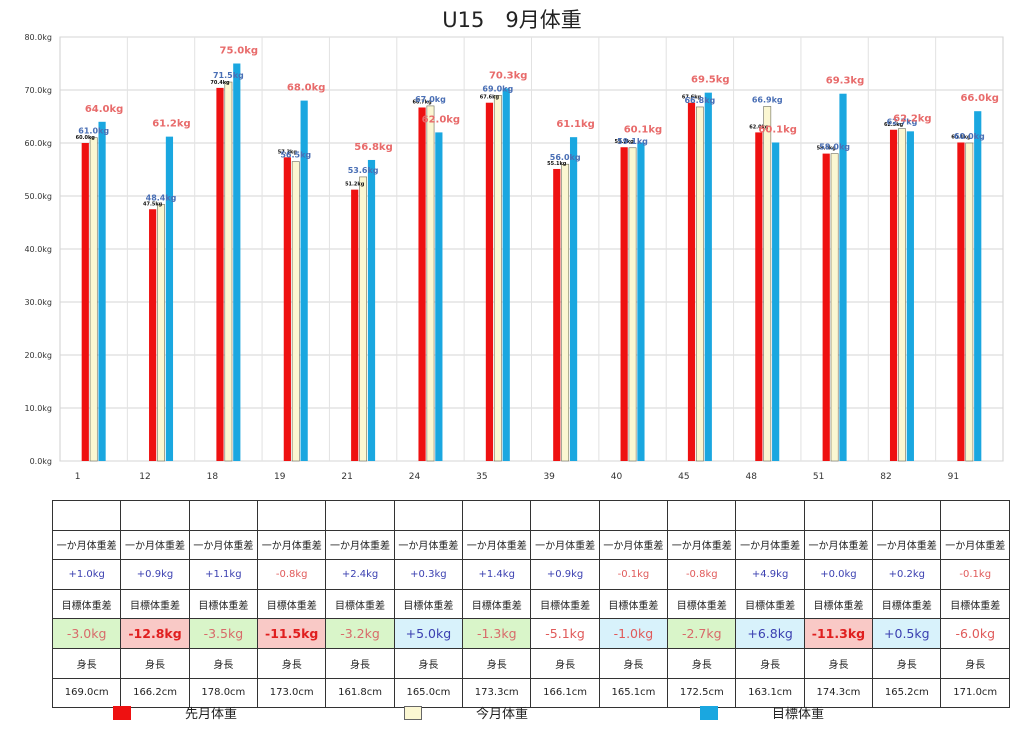  Describe the element at coordinates (827, 149) in the screenshot. I see `data-label: 58.0kg` at that location.